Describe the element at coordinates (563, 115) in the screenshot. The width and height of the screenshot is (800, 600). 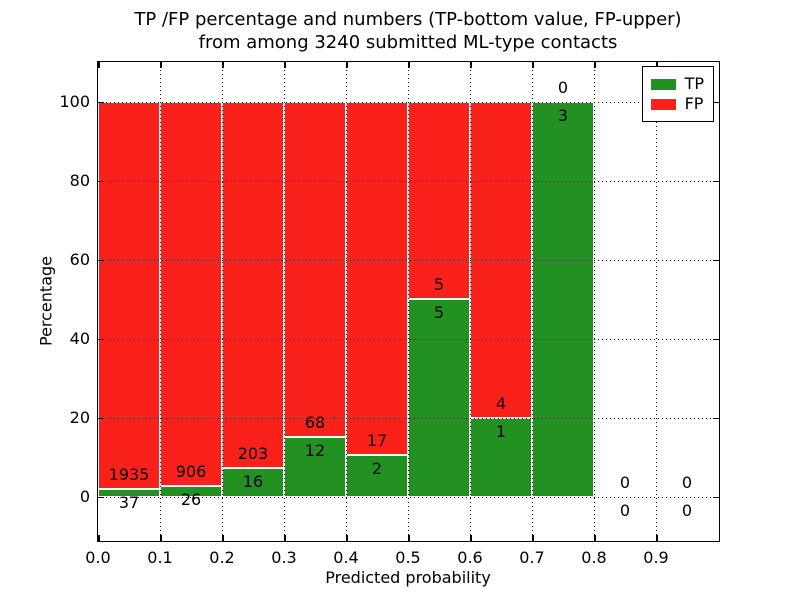
I see `bar-label-tp: 3` at that location.